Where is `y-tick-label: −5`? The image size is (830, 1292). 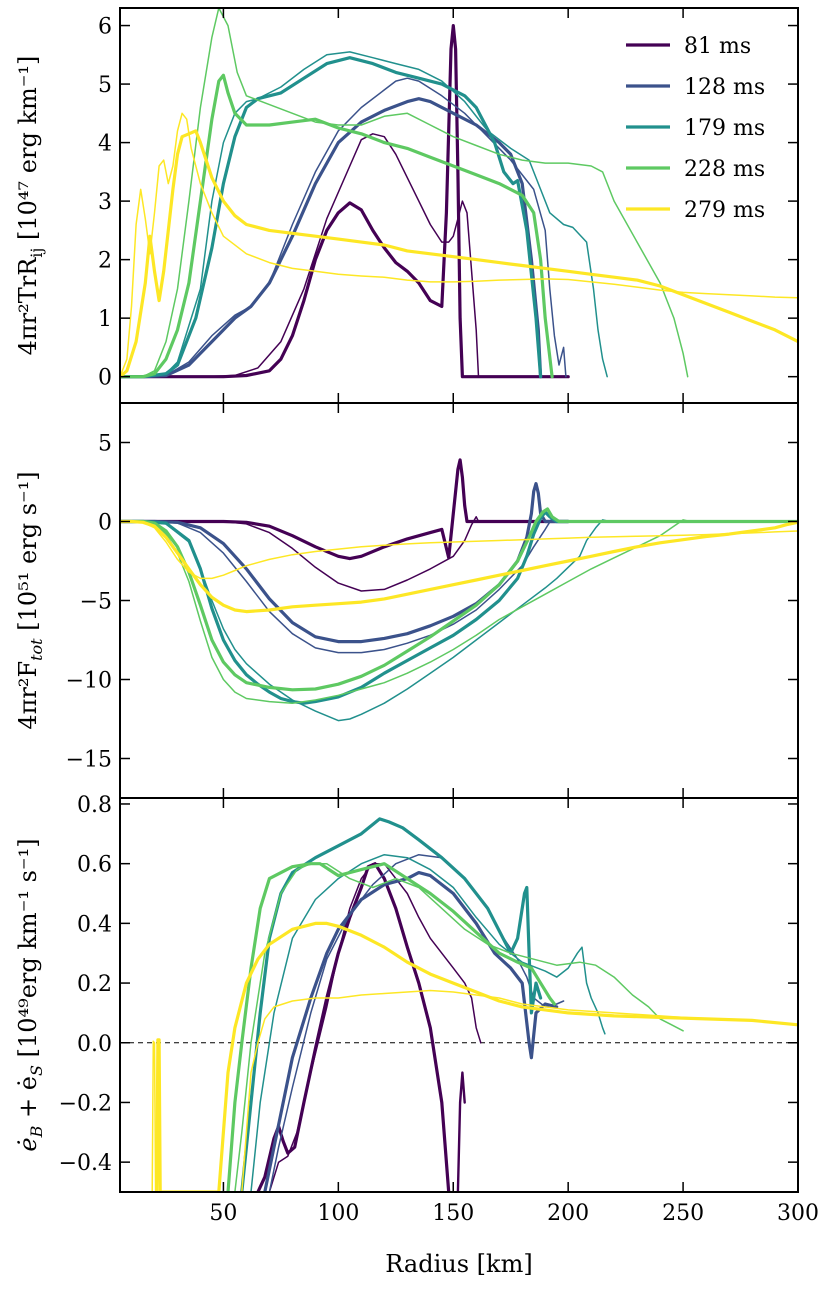 y-tick-label: −5 is located at coordinates (96, 602).